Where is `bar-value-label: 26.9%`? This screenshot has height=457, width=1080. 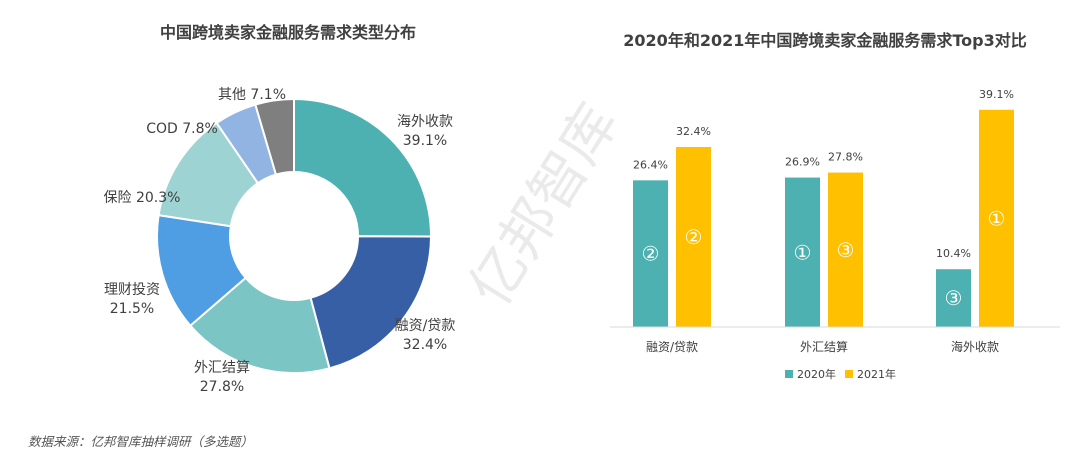 bar-value-label: 26.9% is located at coordinates (802, 162).